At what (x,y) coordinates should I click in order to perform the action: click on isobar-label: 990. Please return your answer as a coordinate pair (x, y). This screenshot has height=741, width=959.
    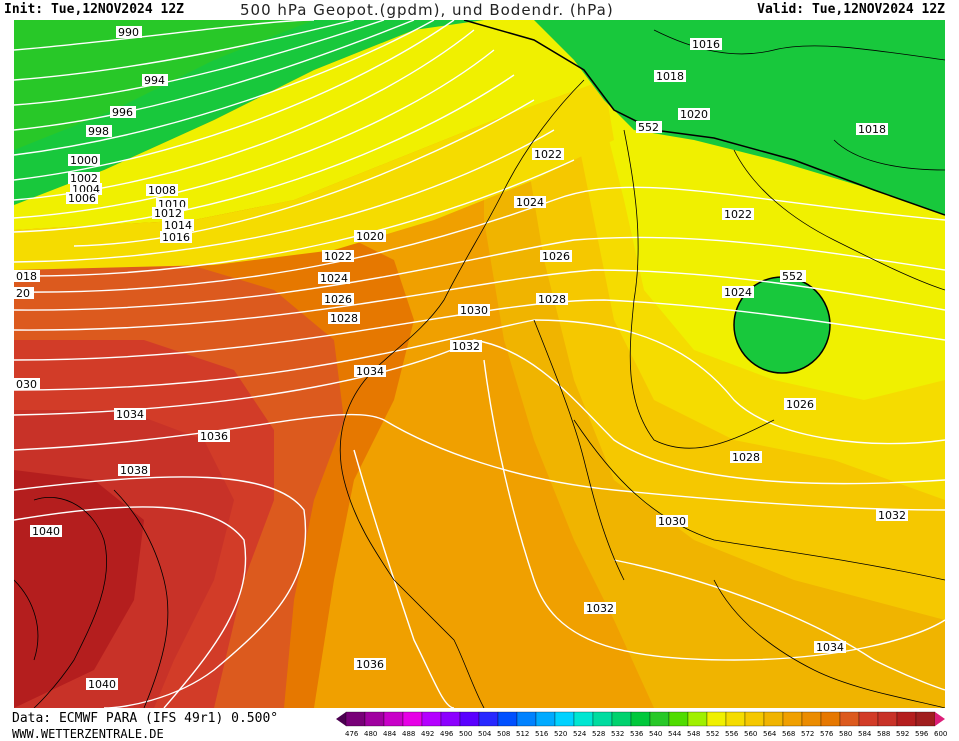
    Looking at the image, I should click on (129, 32).